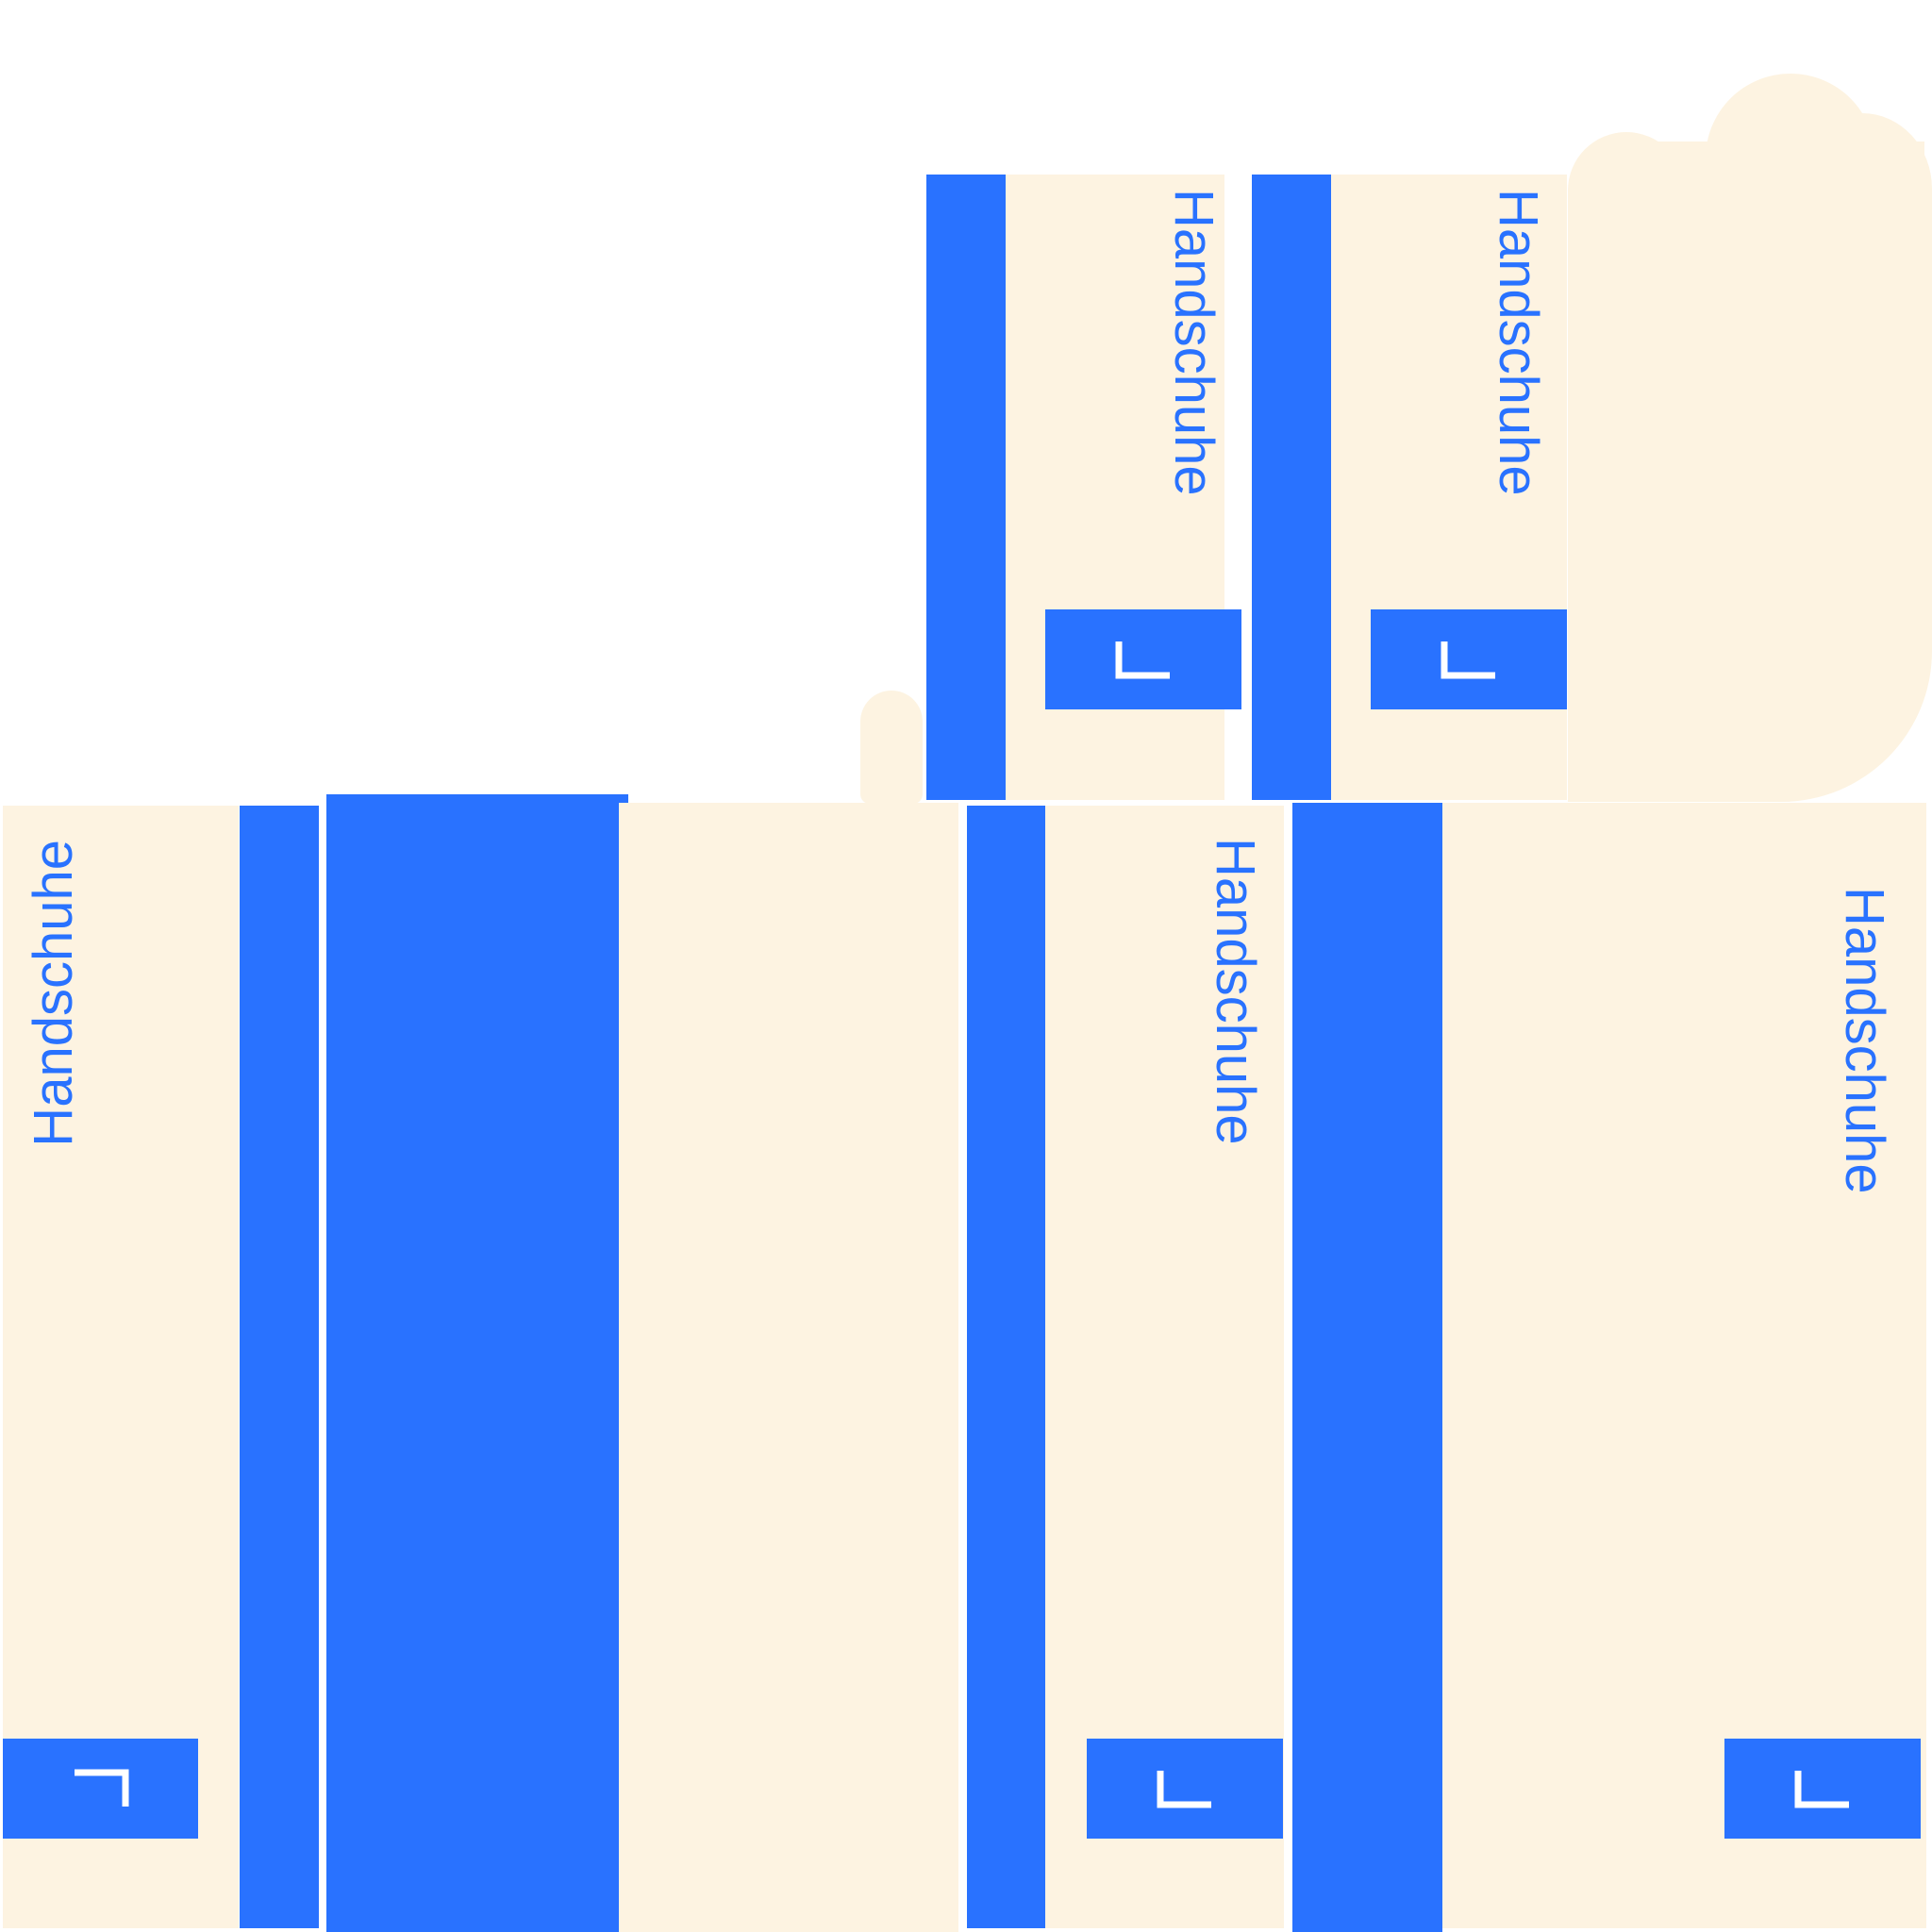  I want to click on box-top-right-stripe, so click(1292, 488).